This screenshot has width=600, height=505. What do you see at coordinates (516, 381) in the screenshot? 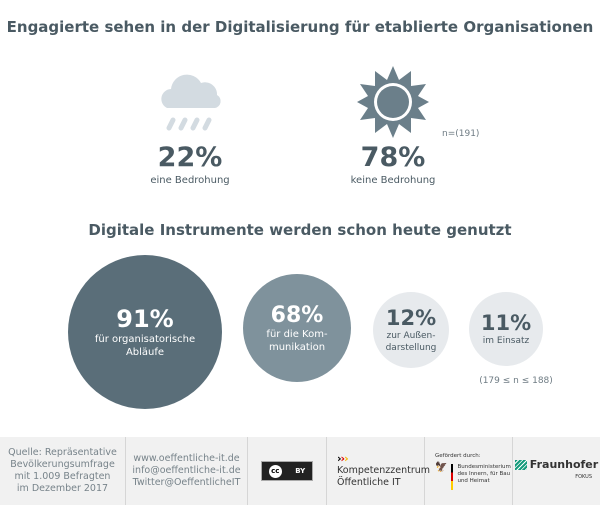
I see `sample-size-2: (179 ≤ n ≤ 188)` at bounding box center [516, 381].